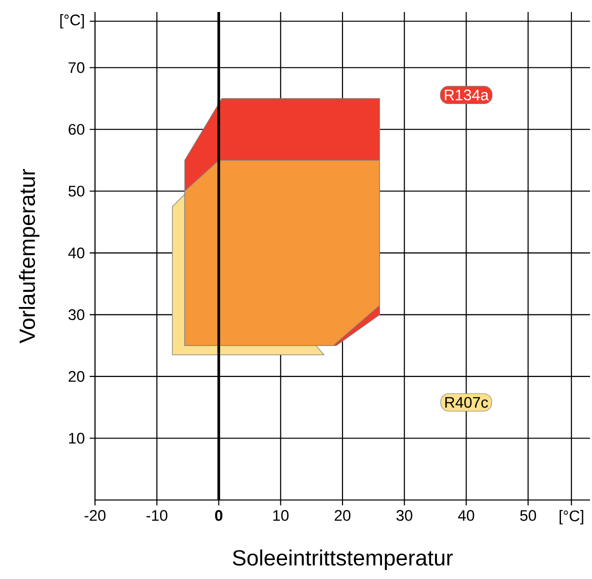 This screenshot has width=592, height=579. Describe the element at coordinates (76, 314) in the screenshot. I see `y-tick-label: 30` at that location.